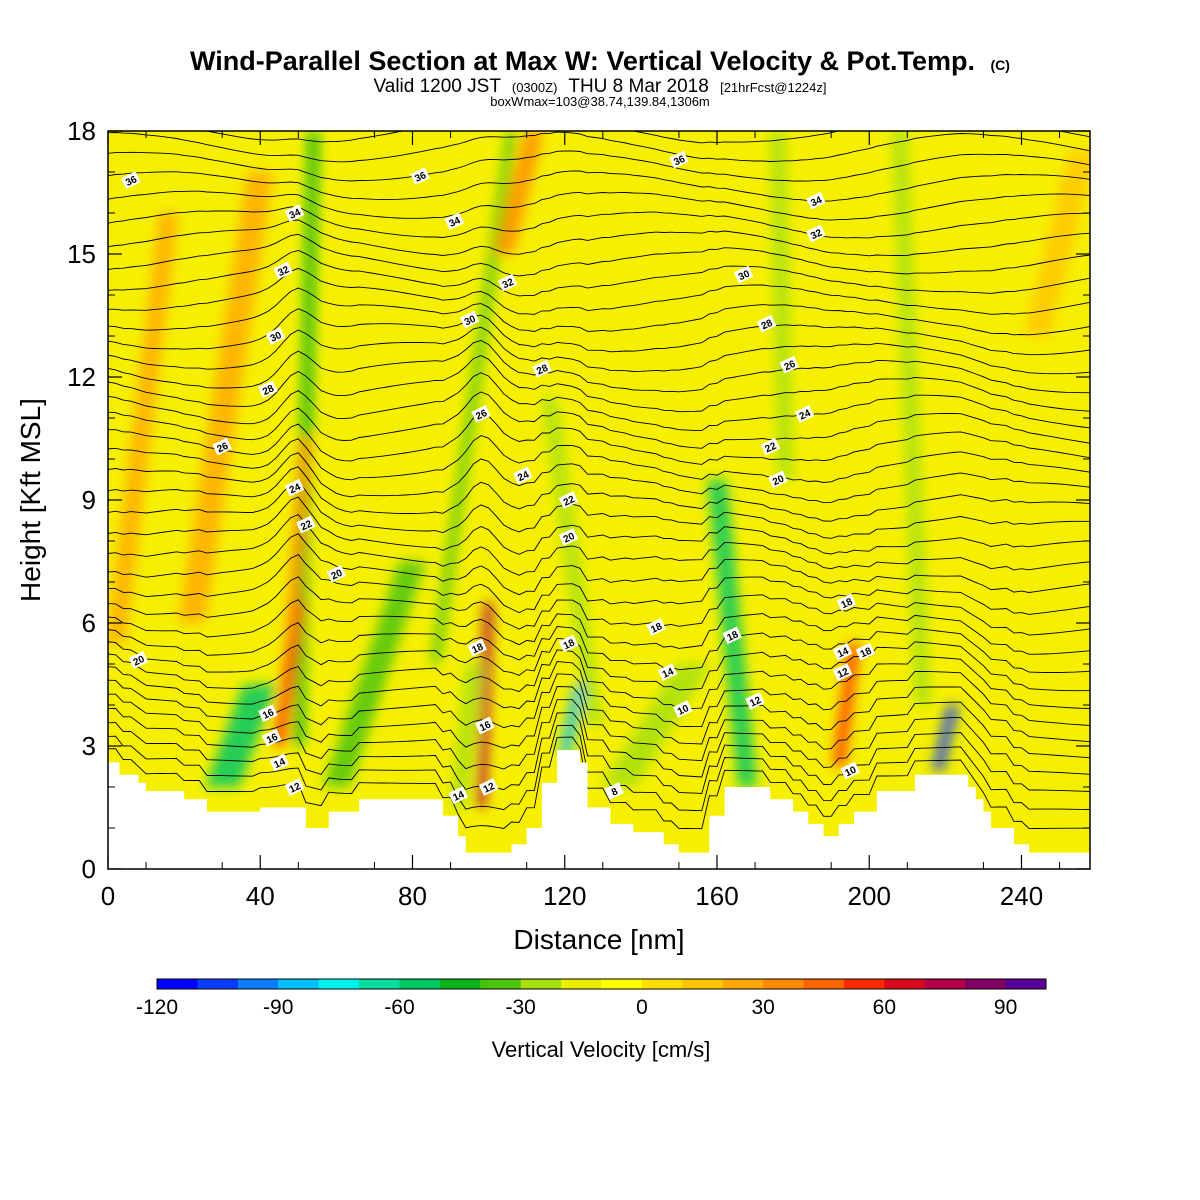  I want to click on colorbar-tick-label: -30, so click(521, 1007).